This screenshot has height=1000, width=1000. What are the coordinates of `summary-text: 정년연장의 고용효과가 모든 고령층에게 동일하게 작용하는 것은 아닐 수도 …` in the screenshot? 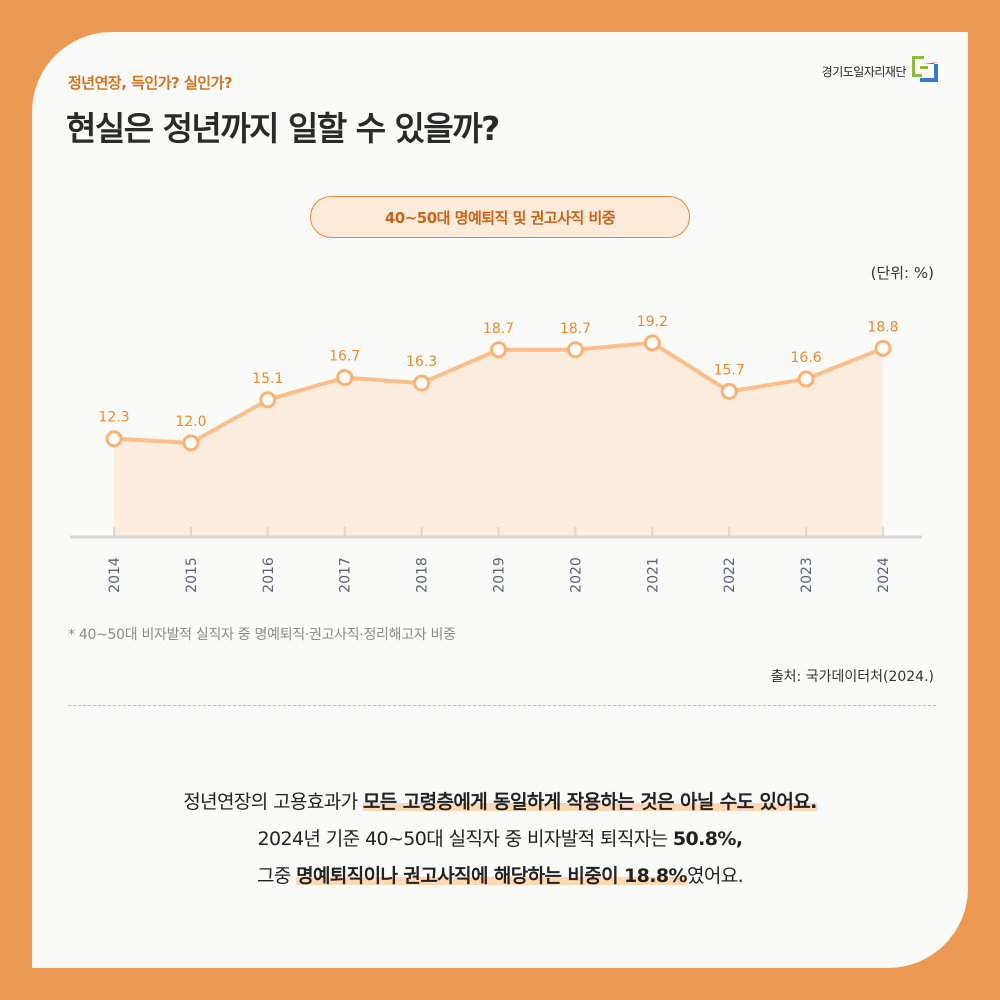 It's located at (500, 839).